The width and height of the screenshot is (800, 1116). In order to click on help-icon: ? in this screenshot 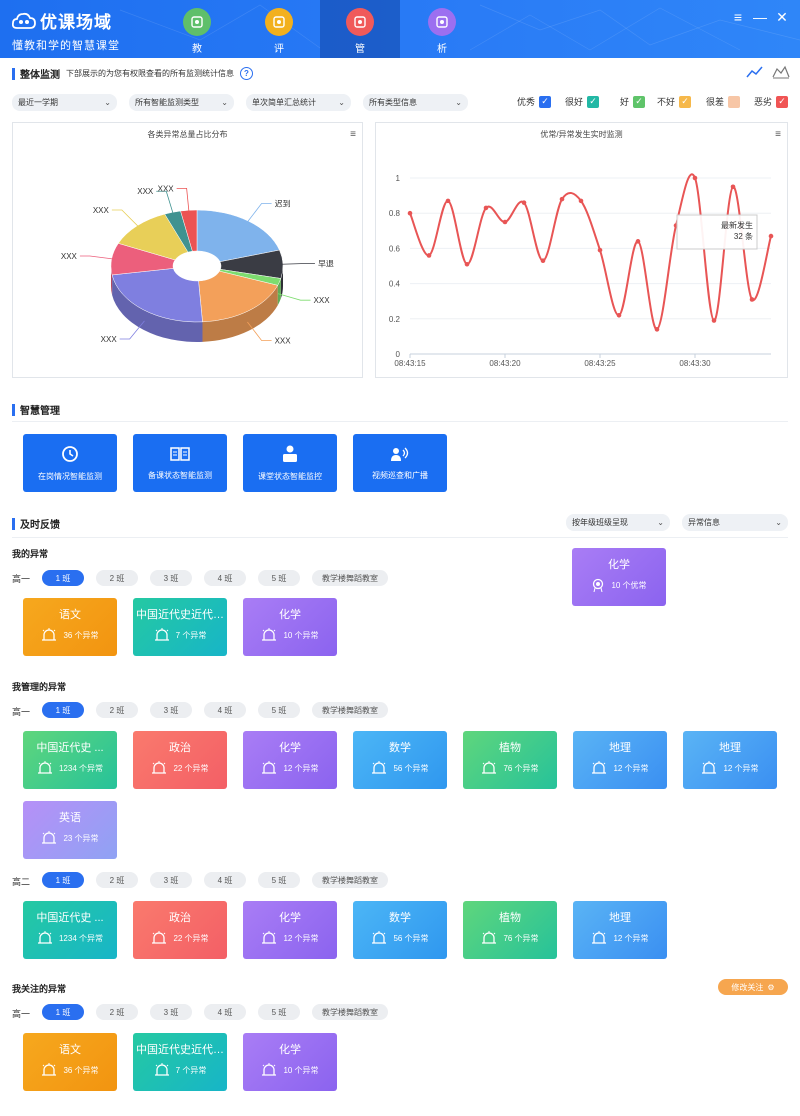, I will do `click(246, 73)`.